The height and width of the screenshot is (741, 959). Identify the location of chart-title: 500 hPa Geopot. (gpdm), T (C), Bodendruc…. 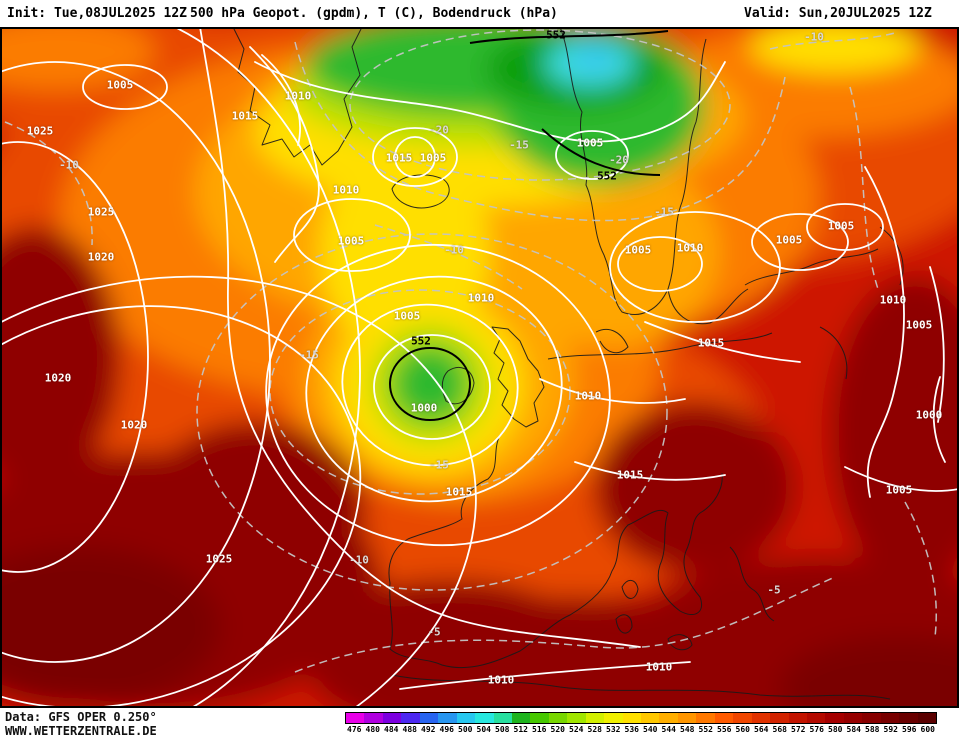
(374, 13).